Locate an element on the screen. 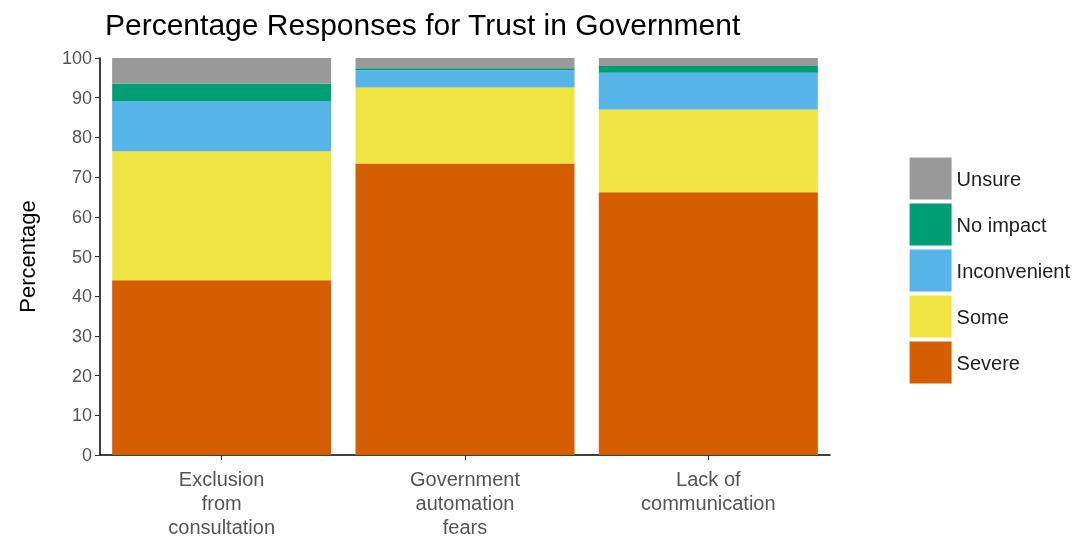 The image size is (1080, 541). legend-label: Unsure is located at coordinates (989, 178).